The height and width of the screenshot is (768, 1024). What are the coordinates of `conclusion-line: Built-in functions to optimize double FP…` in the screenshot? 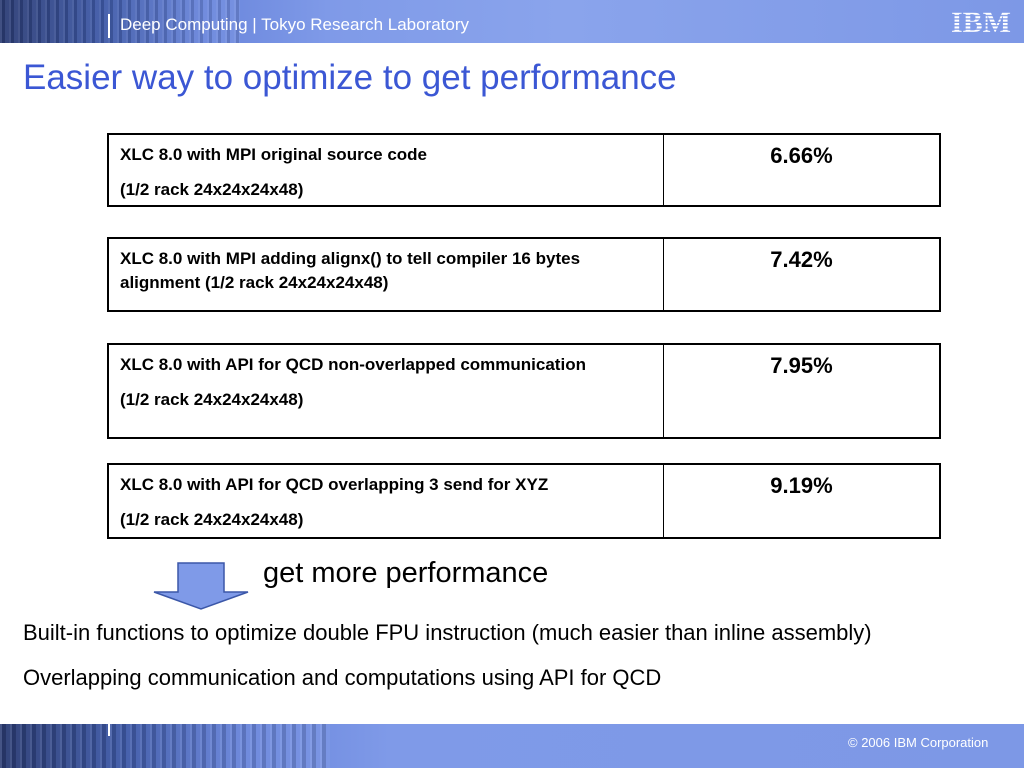 It's located at (447, 632).